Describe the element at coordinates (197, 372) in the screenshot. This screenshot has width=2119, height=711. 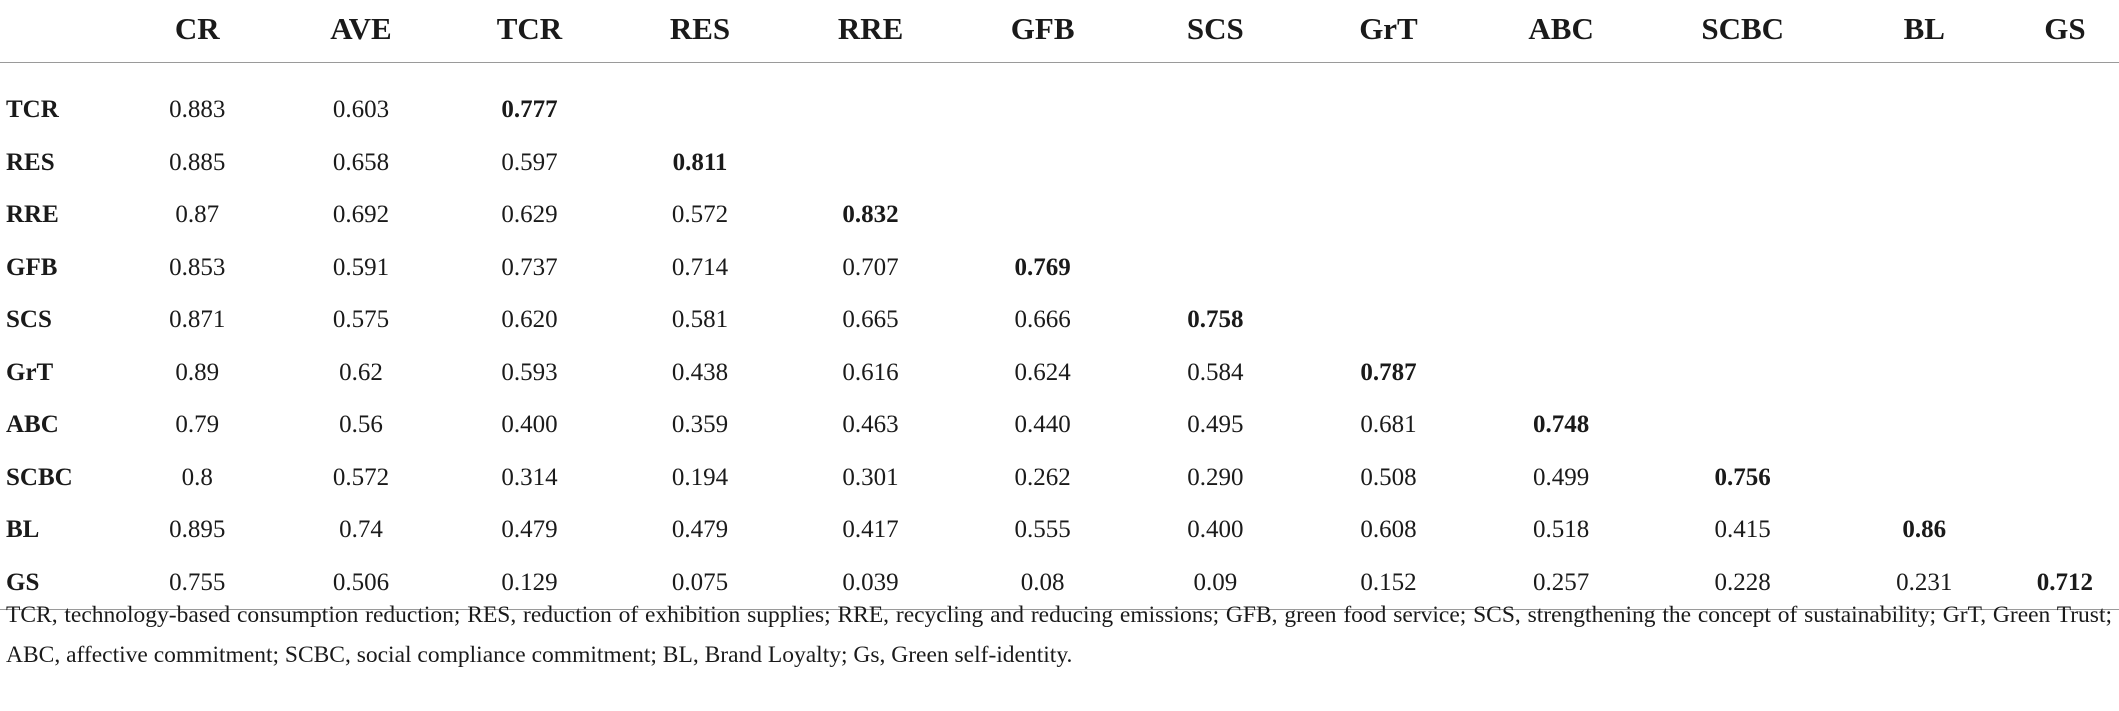
I see `table-cell: 0.89` at that location.